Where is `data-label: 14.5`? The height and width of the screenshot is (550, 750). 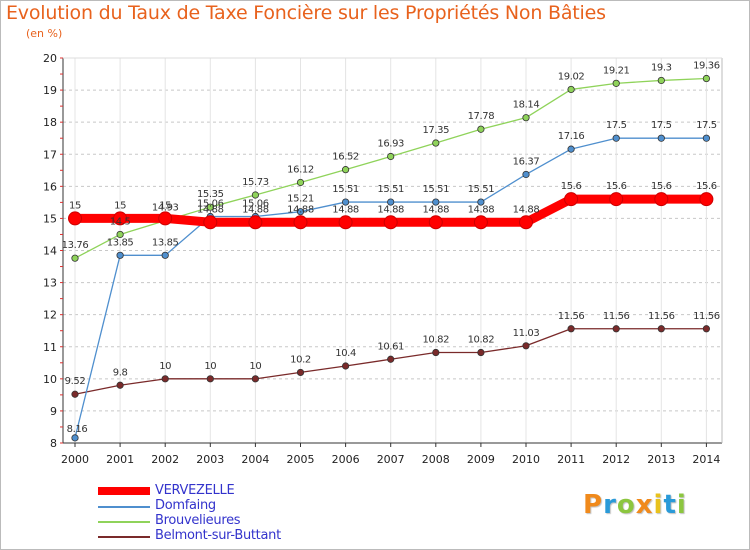 data-label: 14.5 is located at coordinates (120, 221).